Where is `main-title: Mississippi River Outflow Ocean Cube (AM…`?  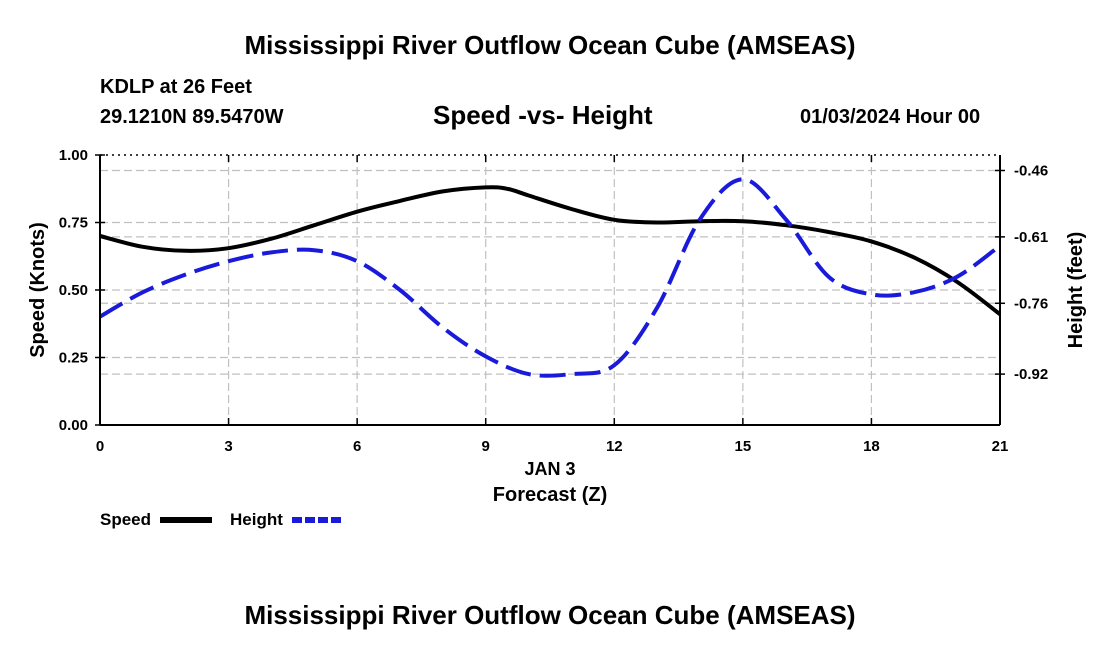 main-title: Mississippi River Outflow Ocean Cube (AM… is located at coordinates (550, 45).